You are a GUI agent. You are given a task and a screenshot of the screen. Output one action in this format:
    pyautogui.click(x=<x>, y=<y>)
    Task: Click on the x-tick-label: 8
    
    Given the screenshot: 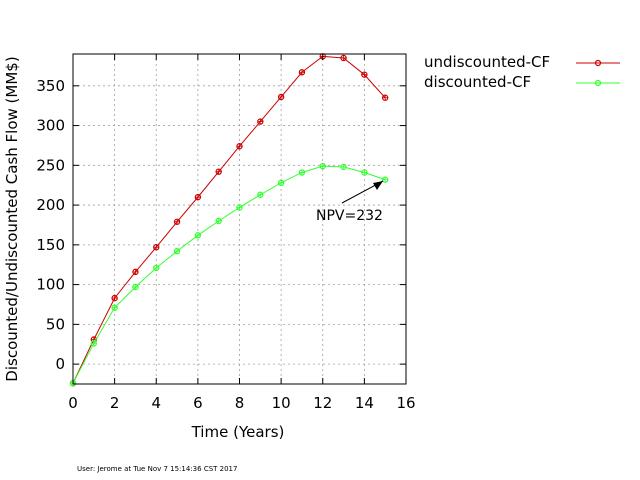 What is the action you would take?
    pyautogui.click(x=240, y=403)
    